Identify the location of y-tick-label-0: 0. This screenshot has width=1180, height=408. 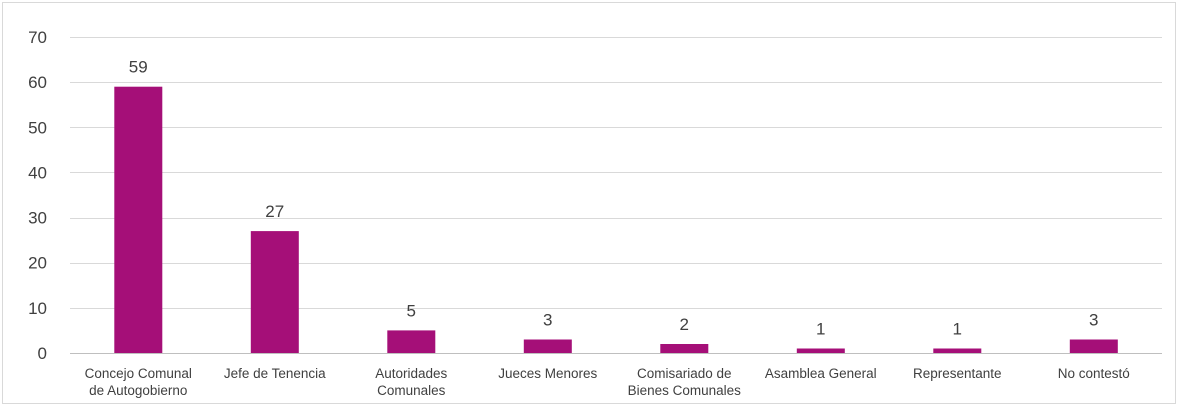
(42, 353).